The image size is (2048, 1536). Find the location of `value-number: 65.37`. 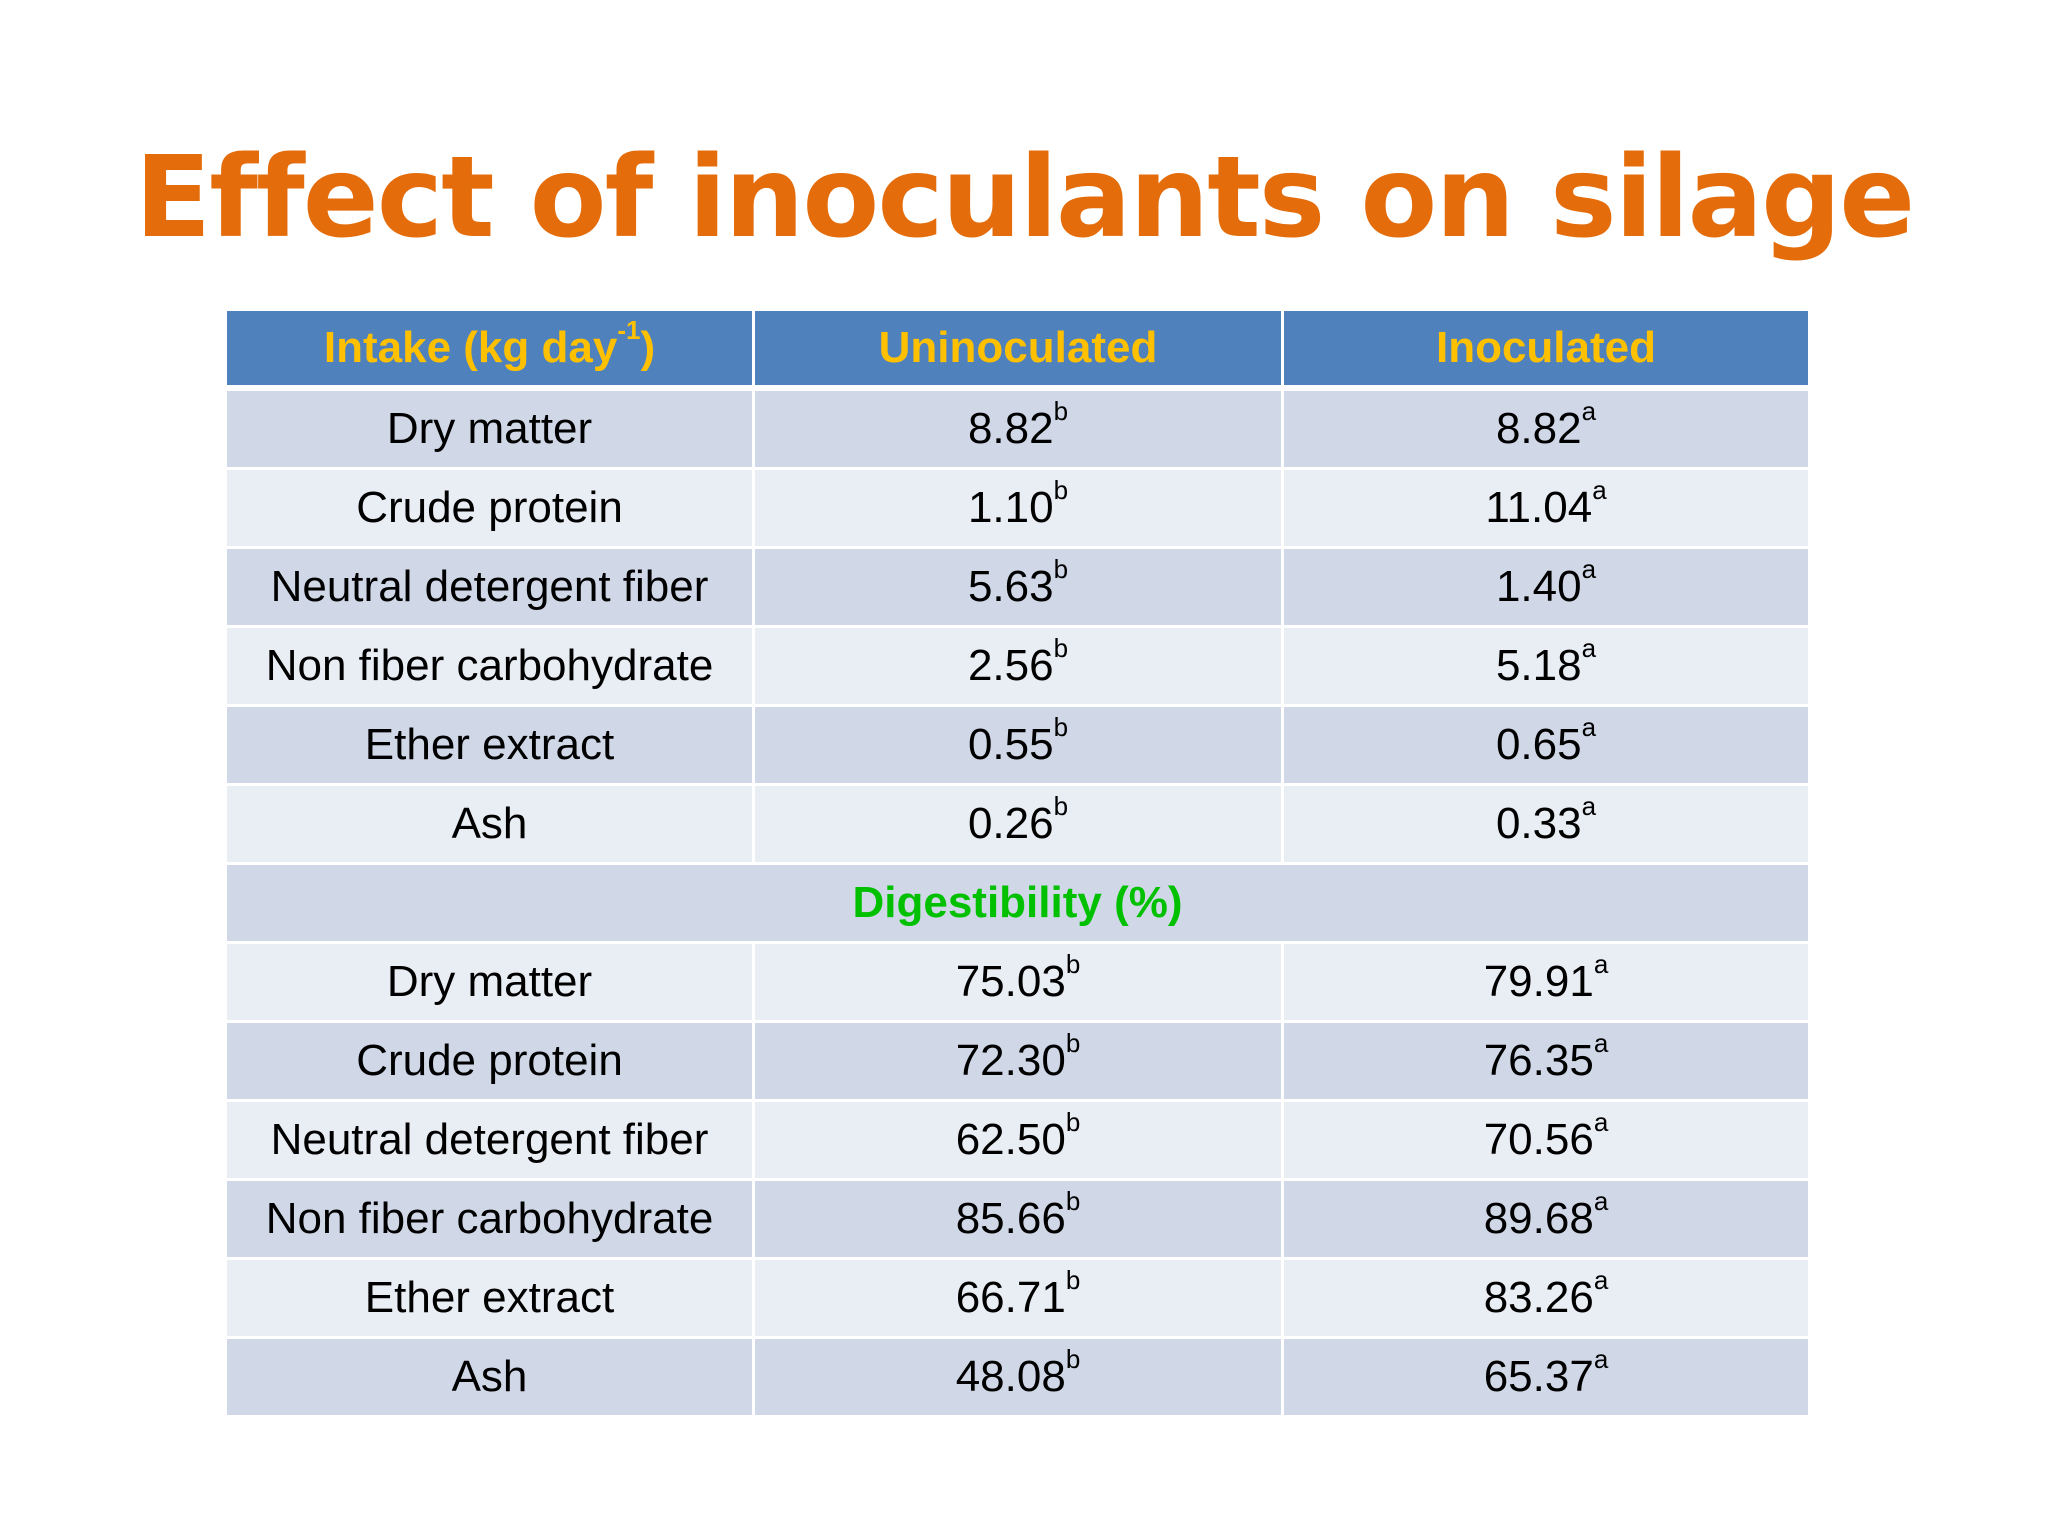

value-number: 65.37 is located at coordinates (1538, 1376).